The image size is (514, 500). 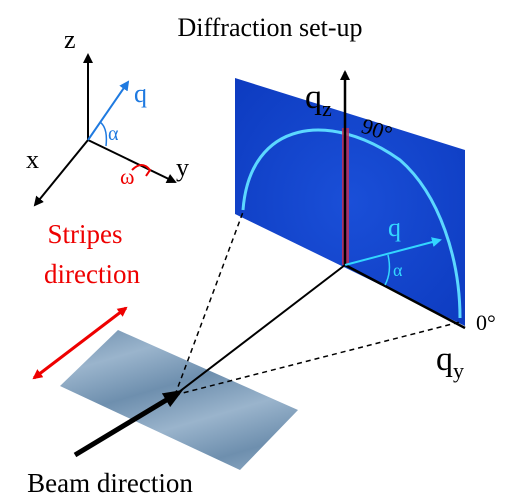 I want to click on stripes-label: direction, so click(x=92, y=274).